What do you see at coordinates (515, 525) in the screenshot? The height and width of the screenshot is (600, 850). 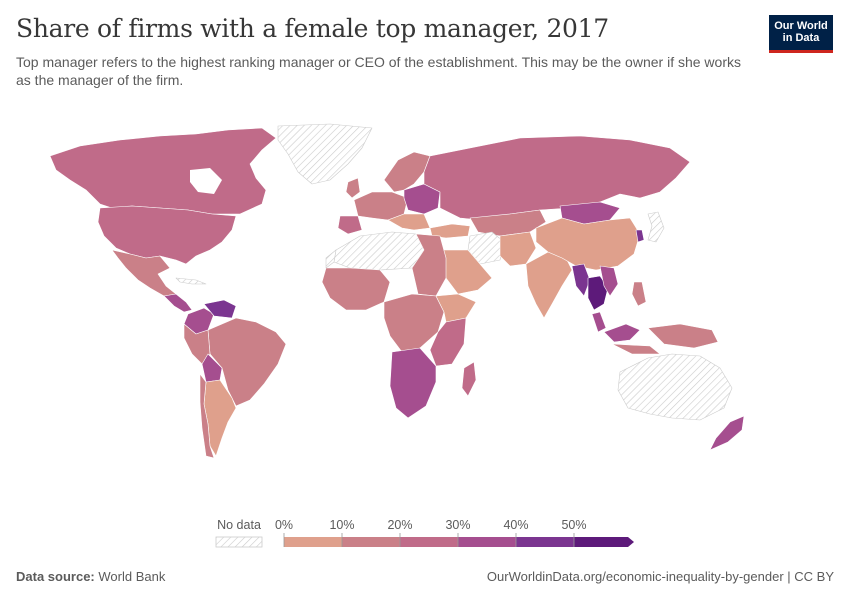 I see `legend-tick-label: 40%` at bounding box center [515, 525].